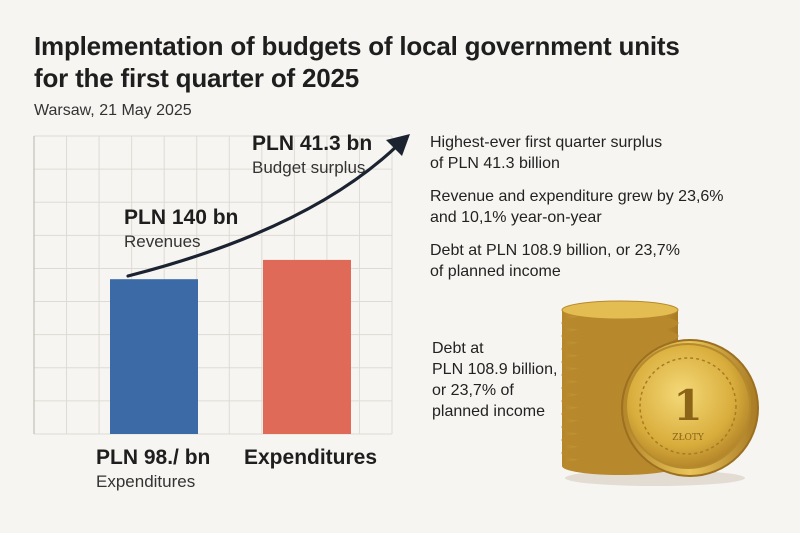  I want to click on stacked-coin, so click(620, 316).